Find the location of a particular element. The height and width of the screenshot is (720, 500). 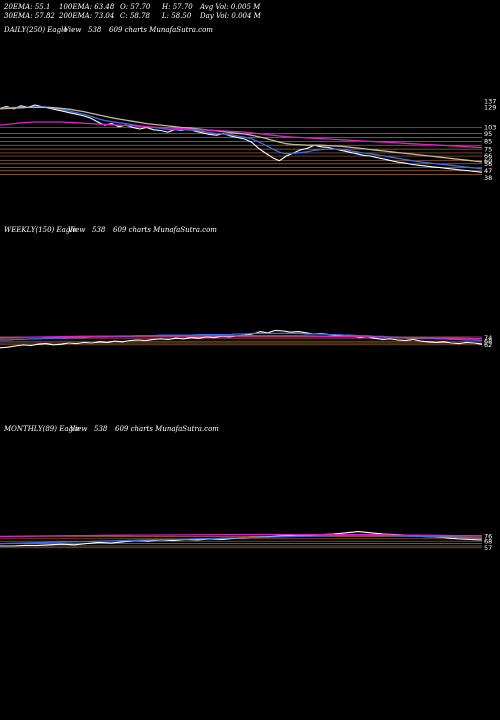

daily-count: 538 is located at coordinates (95, 30).